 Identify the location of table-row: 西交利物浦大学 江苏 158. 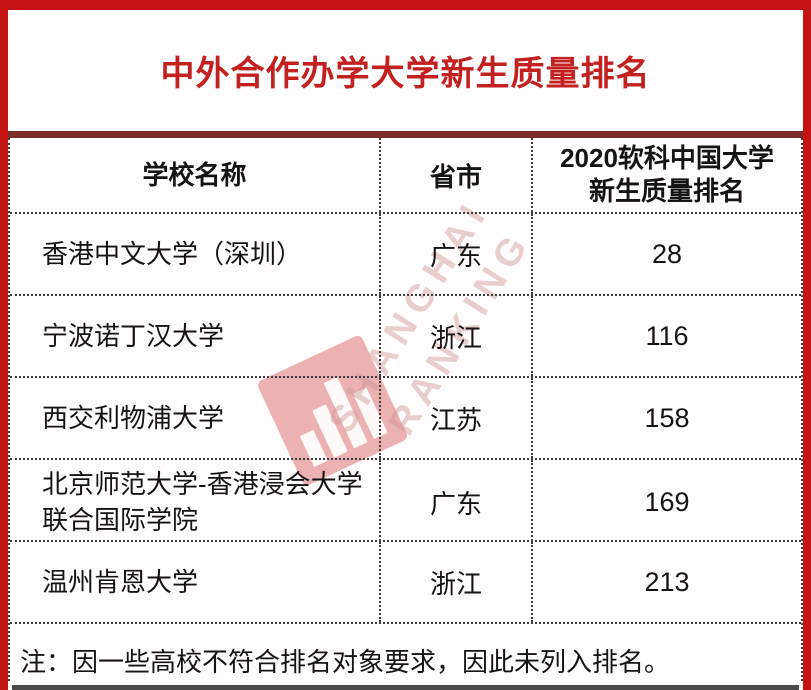
(405, 419).